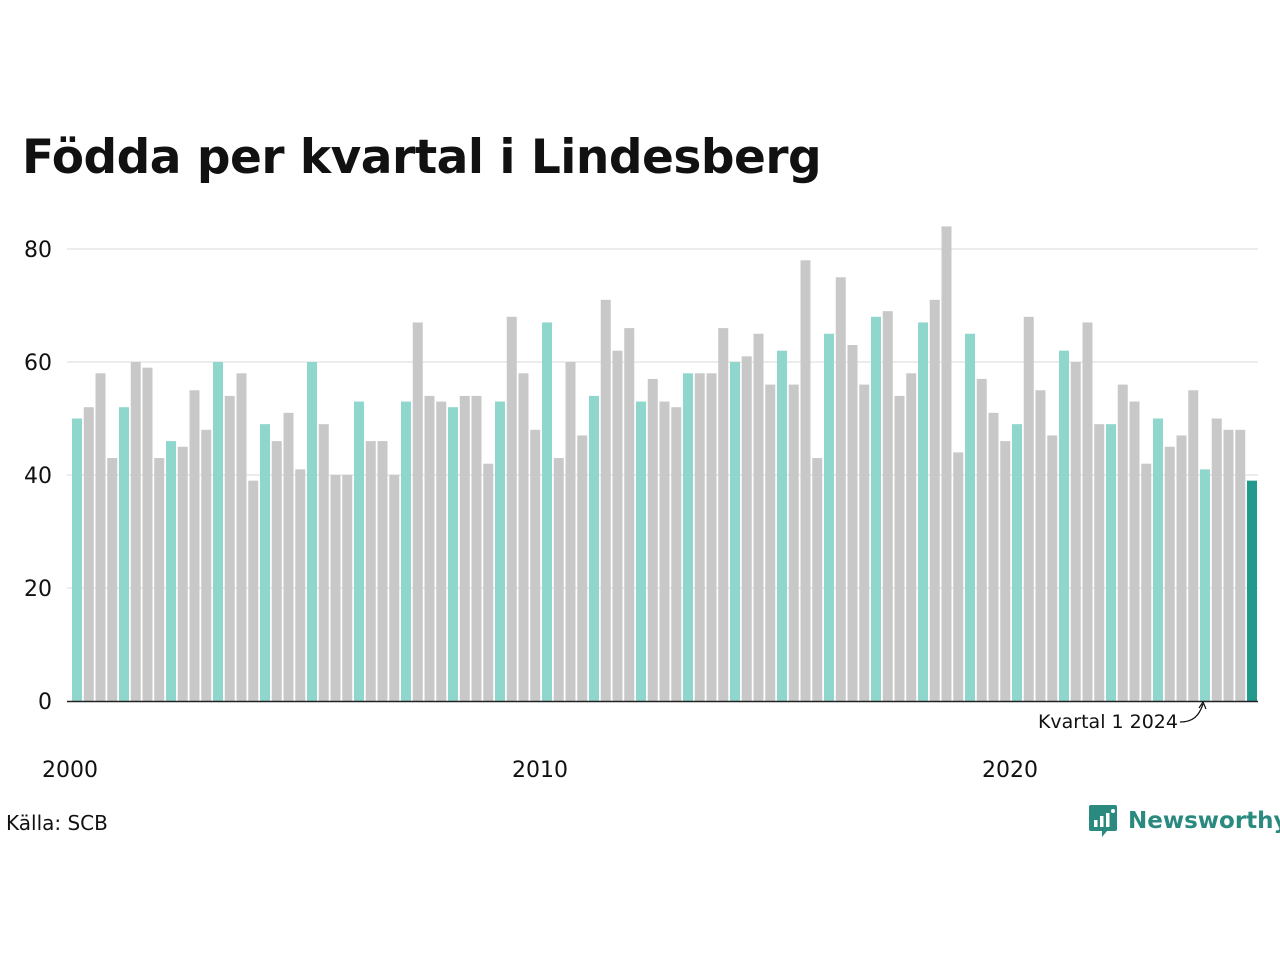 The height and width of the screenshot is (960, 1280). What do you see at coordinates (1204, 821) in the screenshot?
I see `brand-name: Newsworthy` at bounding box center [1204, 821].